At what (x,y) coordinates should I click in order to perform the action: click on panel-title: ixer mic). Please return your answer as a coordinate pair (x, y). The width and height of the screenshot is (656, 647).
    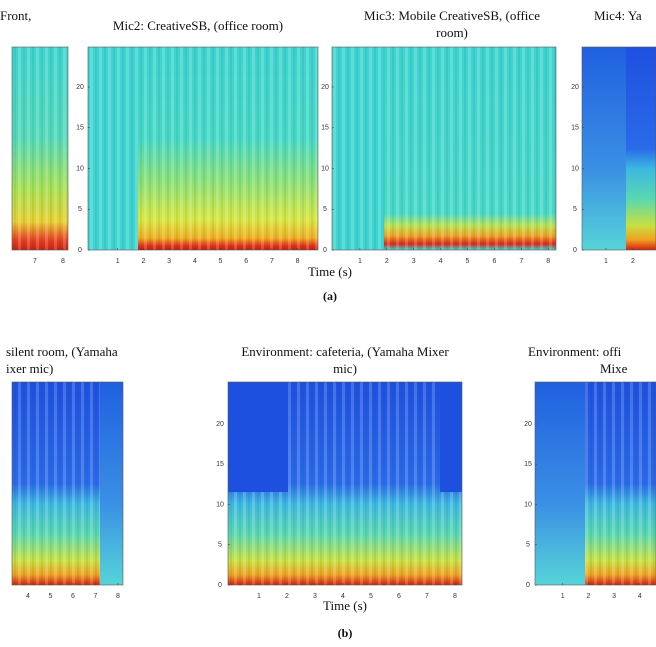
    Looking at the image, I should click on (29, 368).